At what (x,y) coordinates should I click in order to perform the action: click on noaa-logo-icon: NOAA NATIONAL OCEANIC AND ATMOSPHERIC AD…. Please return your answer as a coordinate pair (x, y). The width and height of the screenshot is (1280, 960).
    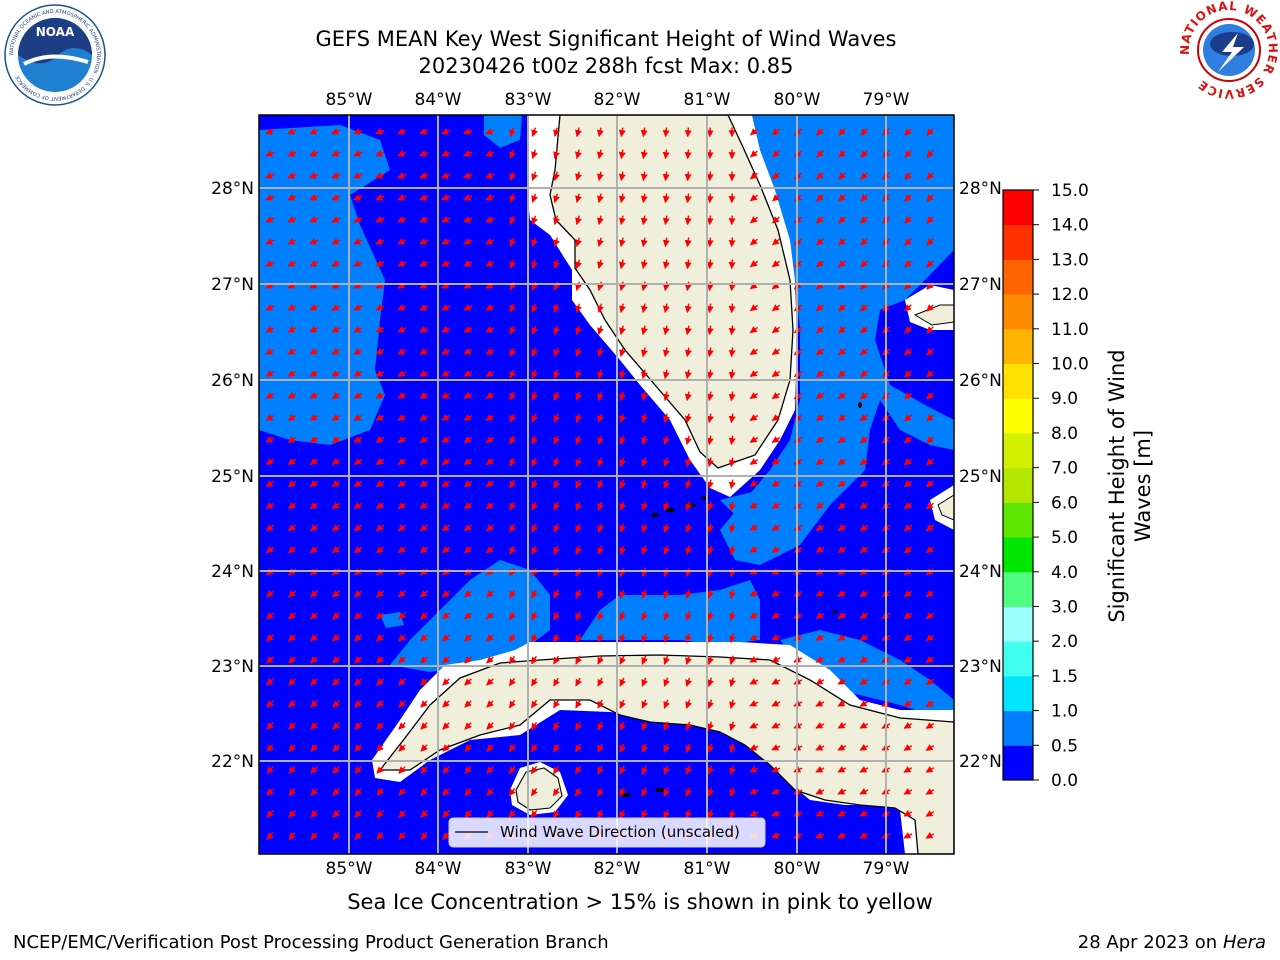
    Looking at the image, I should click on (55, 55).